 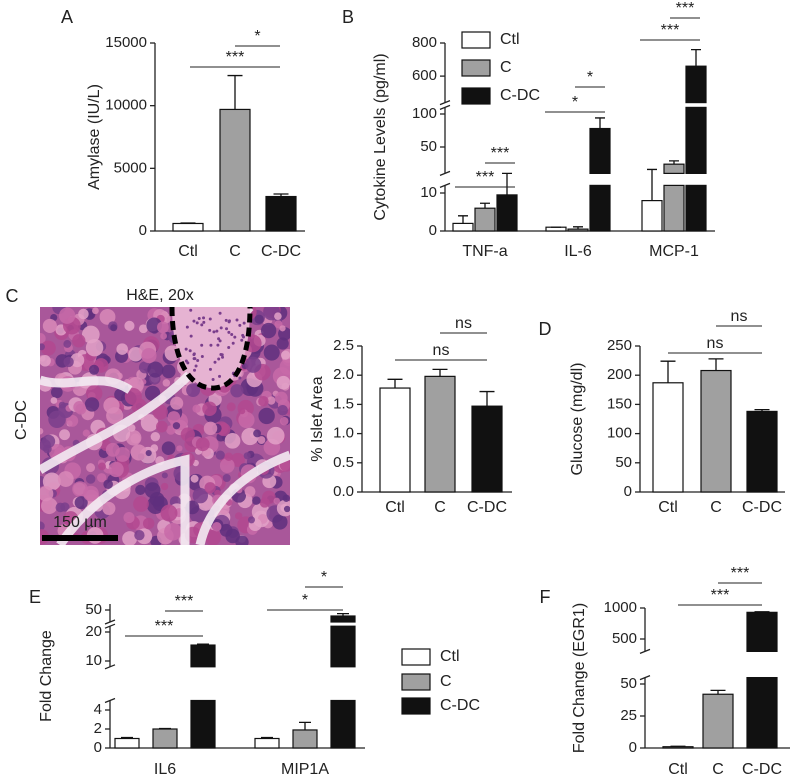 I want to click on panel-letter: A, so click(x=67, y=17).